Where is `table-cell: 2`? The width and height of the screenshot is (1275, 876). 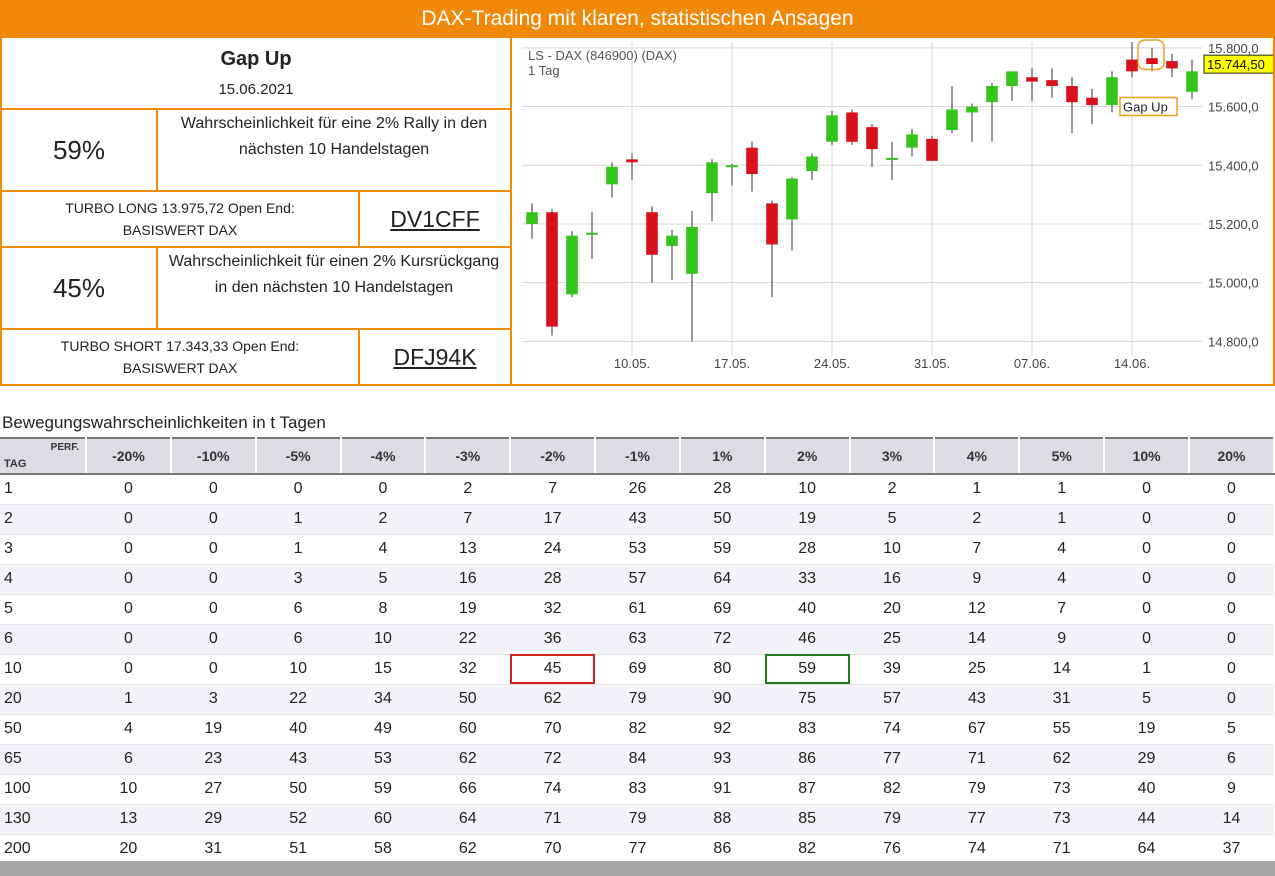
table-cell: 2 is located at coordinates (383, 519).